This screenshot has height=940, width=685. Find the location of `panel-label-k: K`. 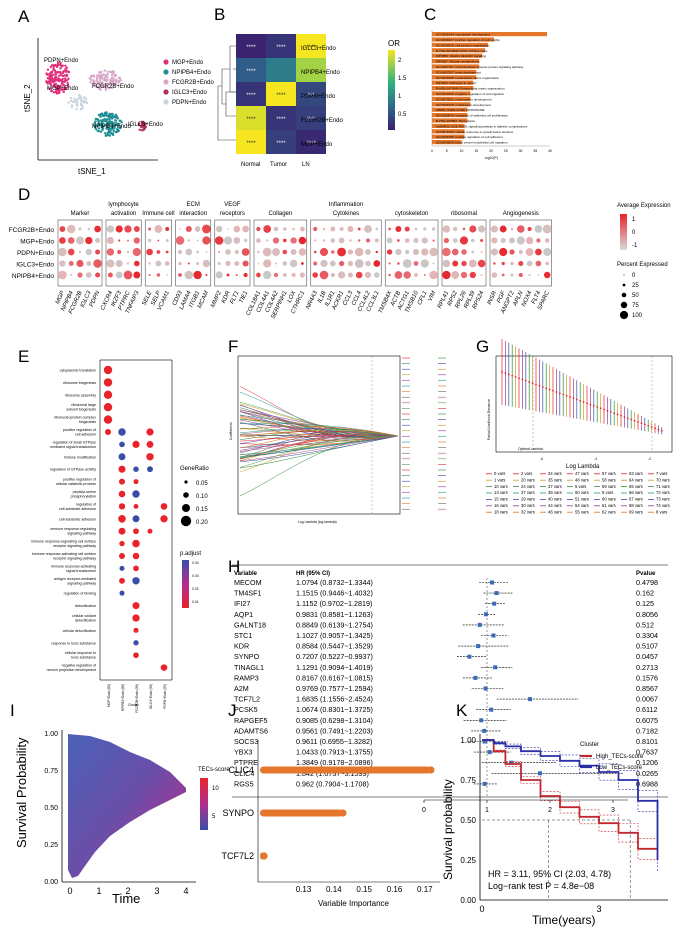

panel-label-k: K is located at coordinates (462, 710).